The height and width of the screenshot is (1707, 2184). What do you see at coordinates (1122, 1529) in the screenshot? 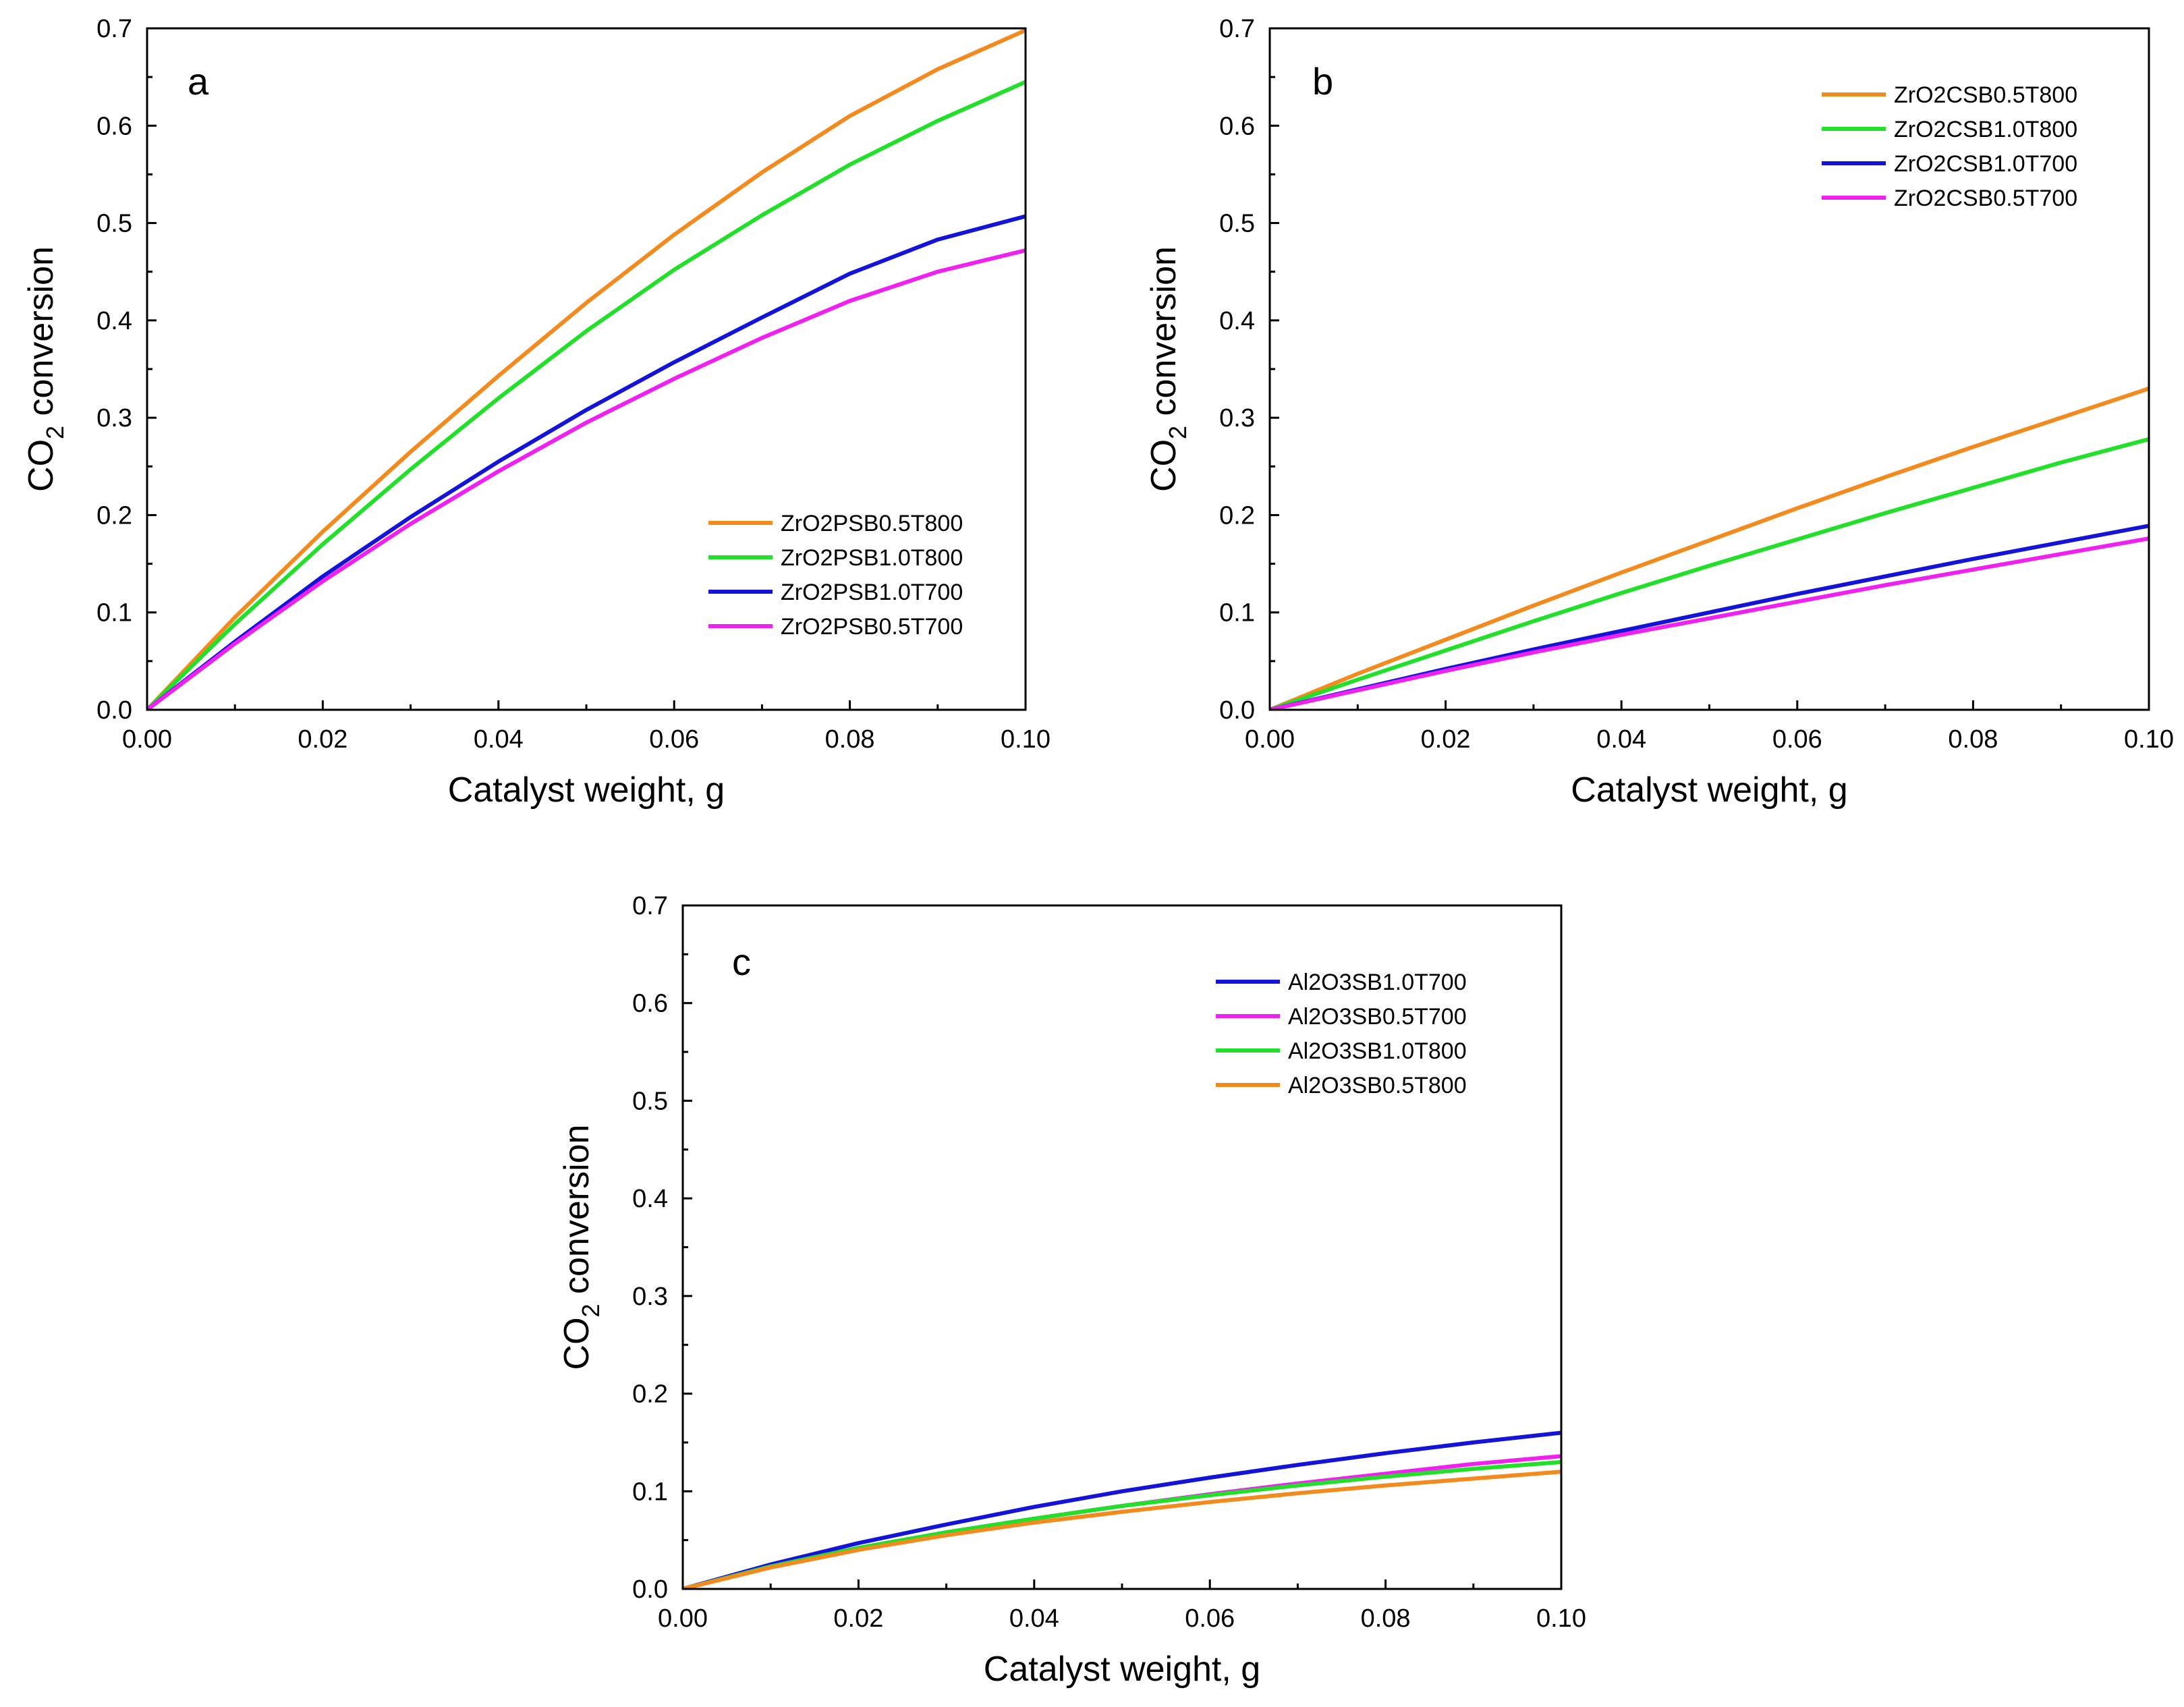
I see `series-line-Al2O3SB0.5T800` at bounding box center [1122, 1529].